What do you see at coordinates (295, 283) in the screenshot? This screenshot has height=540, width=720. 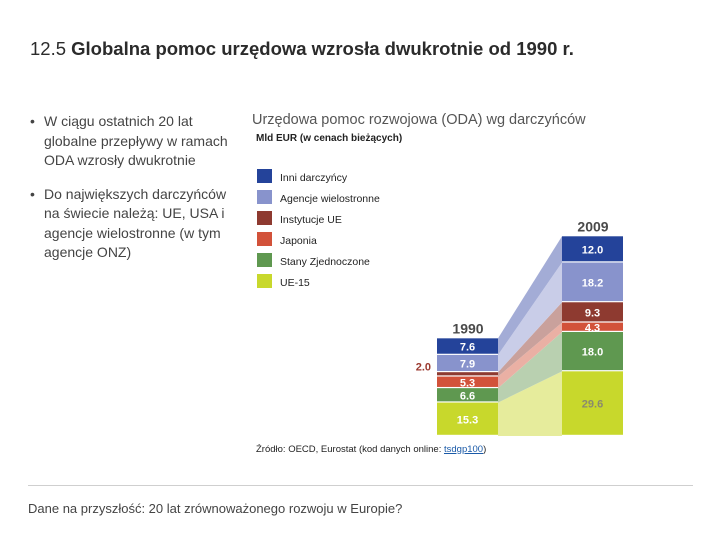 I see `legend-label: UE-15` at bounding box center [295, 283].